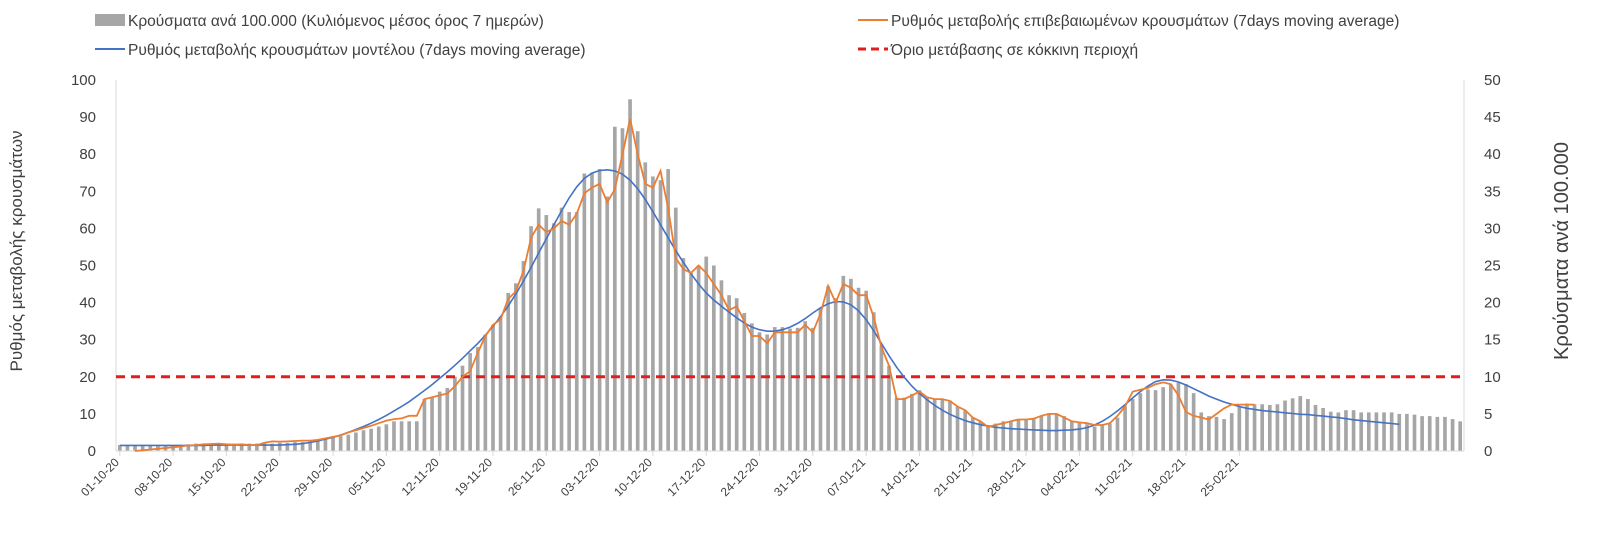 This screenshot has height=540, width=1600. What do you see at coordinates (953, 477) in the screenshot?
I see `x-tick-label: 21-01-21` at bounding box center [953, 477].